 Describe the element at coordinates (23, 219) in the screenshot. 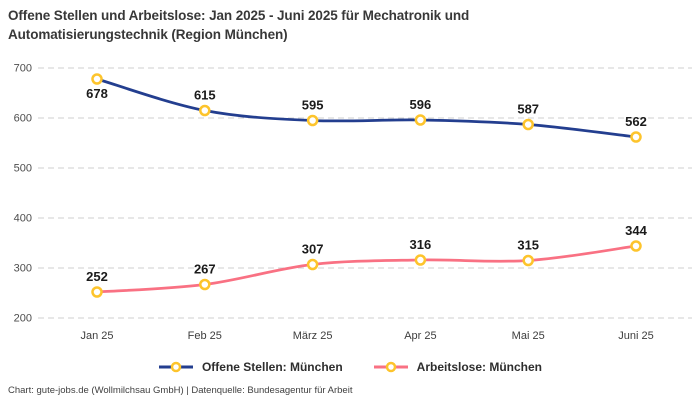

I see `y-axis-tick-label: 400` at that location.